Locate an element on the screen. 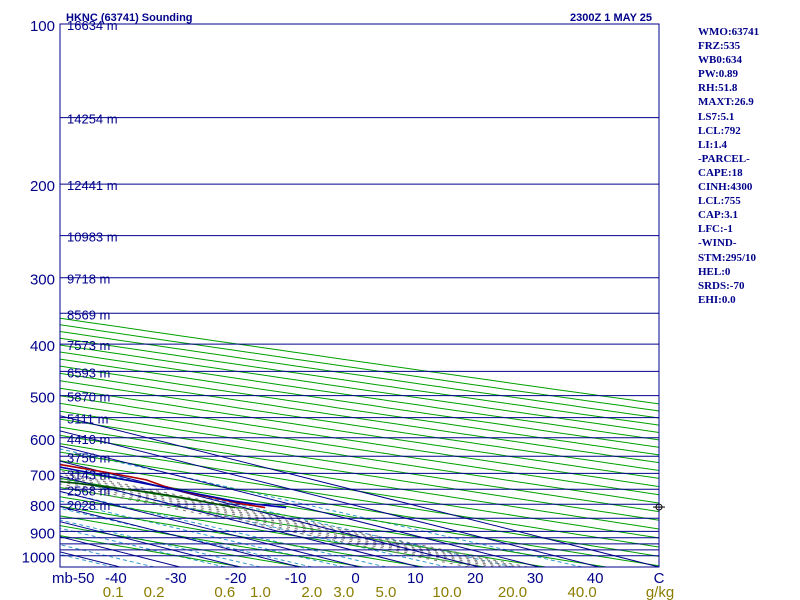 The image size is (800, 600). height-label: 5870 m is located at coordinates (88, 397).